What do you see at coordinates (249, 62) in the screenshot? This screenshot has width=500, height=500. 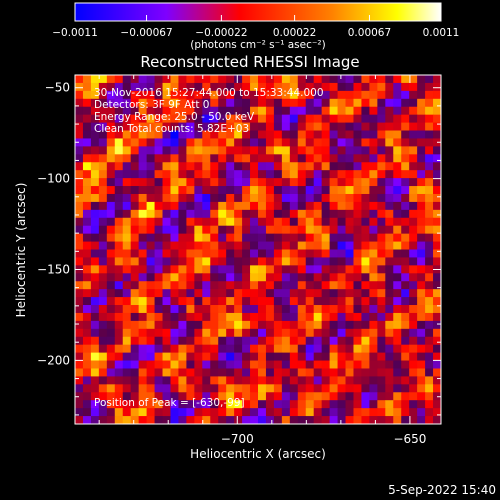 I see `chart-title: Reconstructed RHESSI Image` at bounding box center [249, 62].